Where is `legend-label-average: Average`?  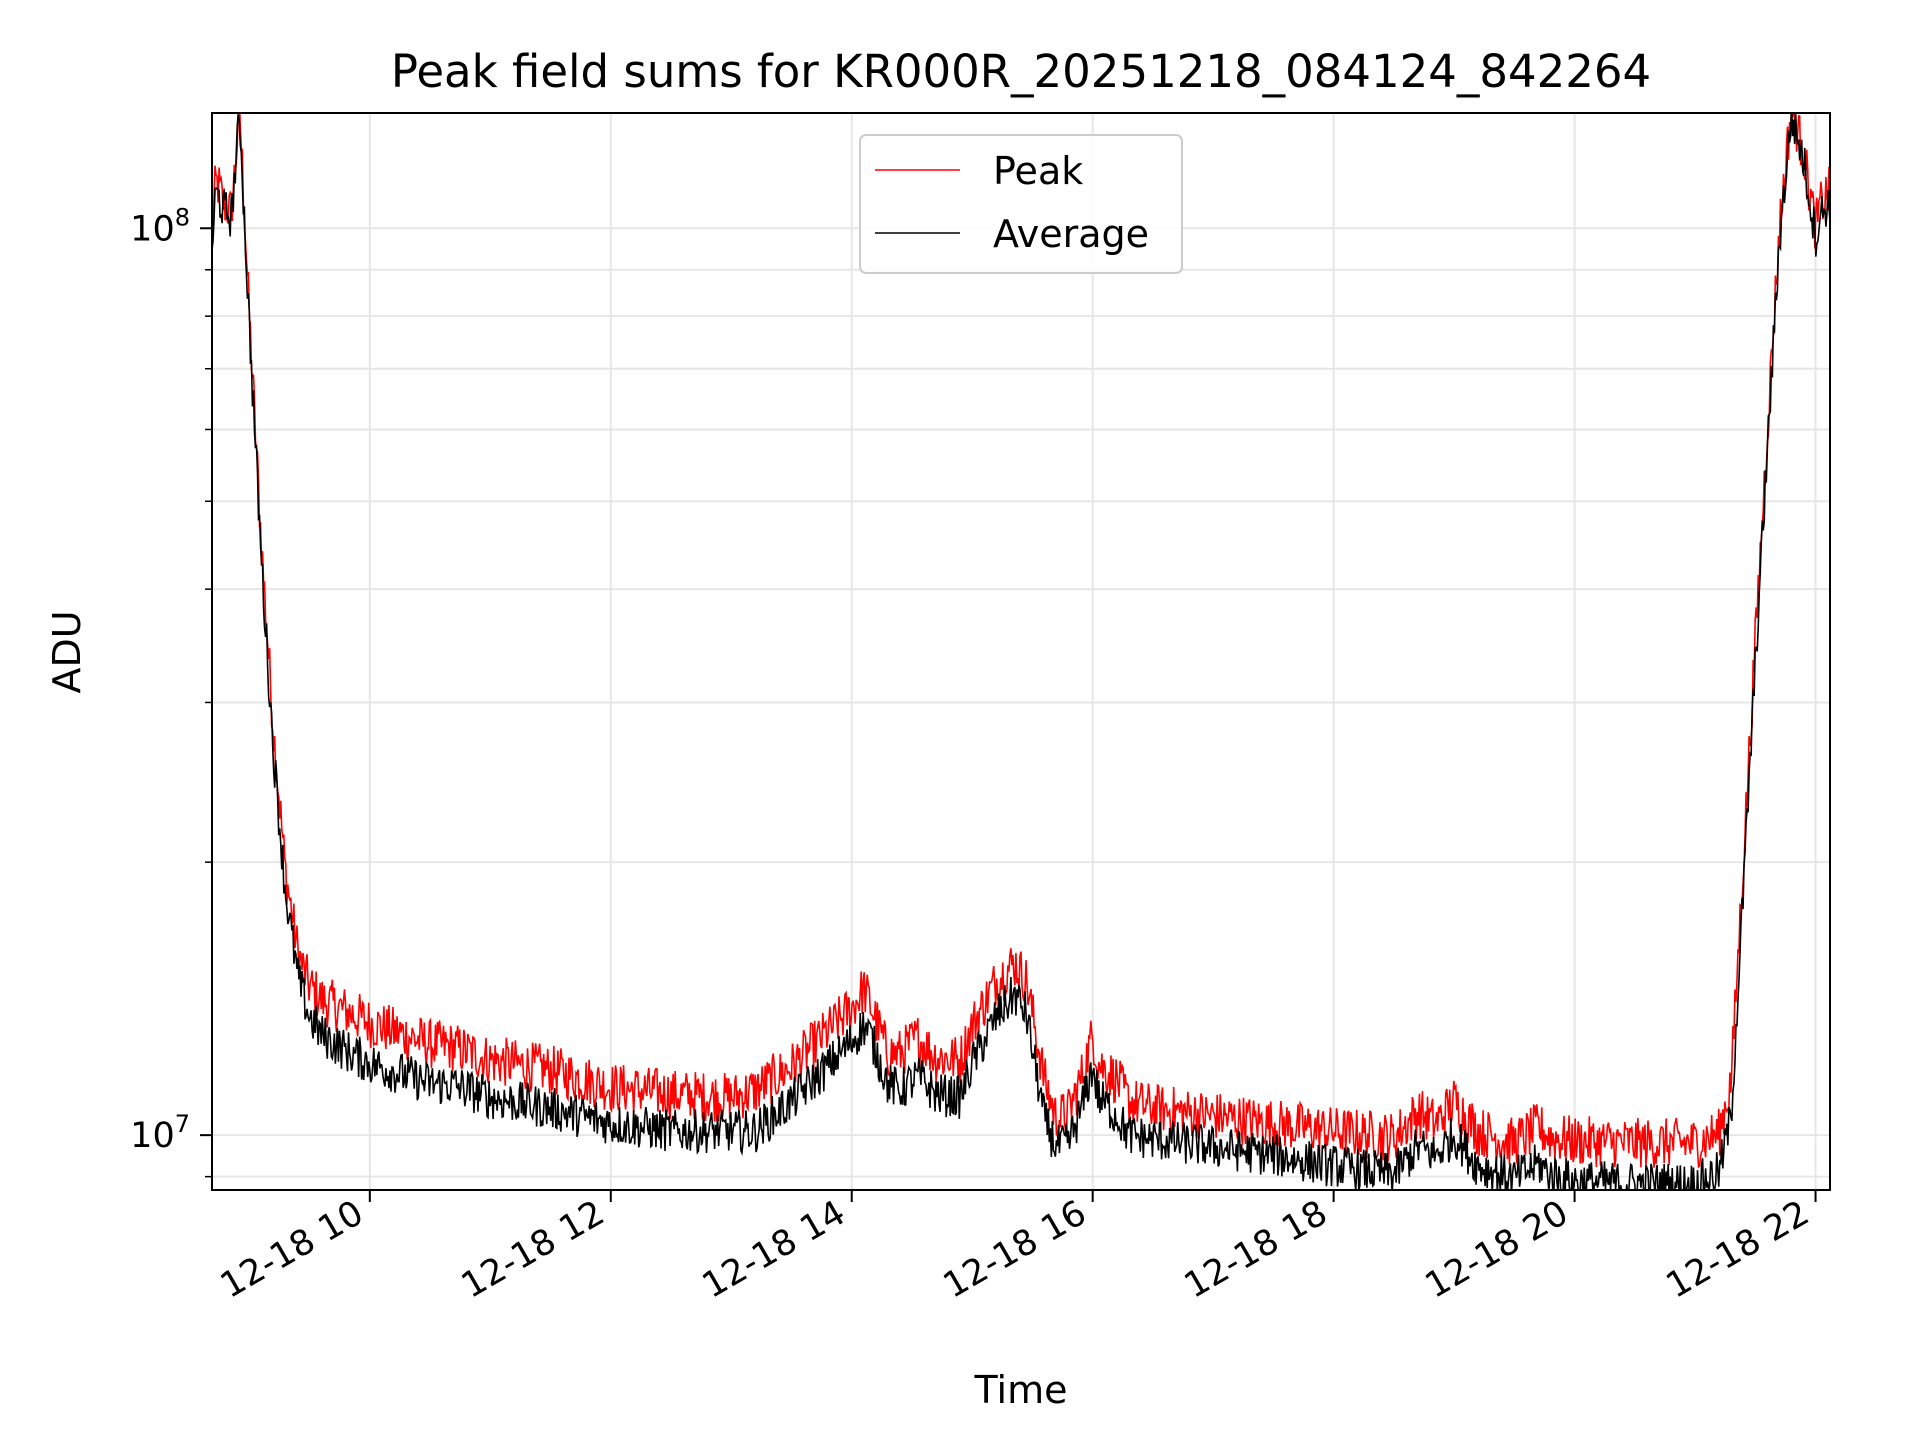
legend-label-average: Average is located at coordinates (1071, 234).